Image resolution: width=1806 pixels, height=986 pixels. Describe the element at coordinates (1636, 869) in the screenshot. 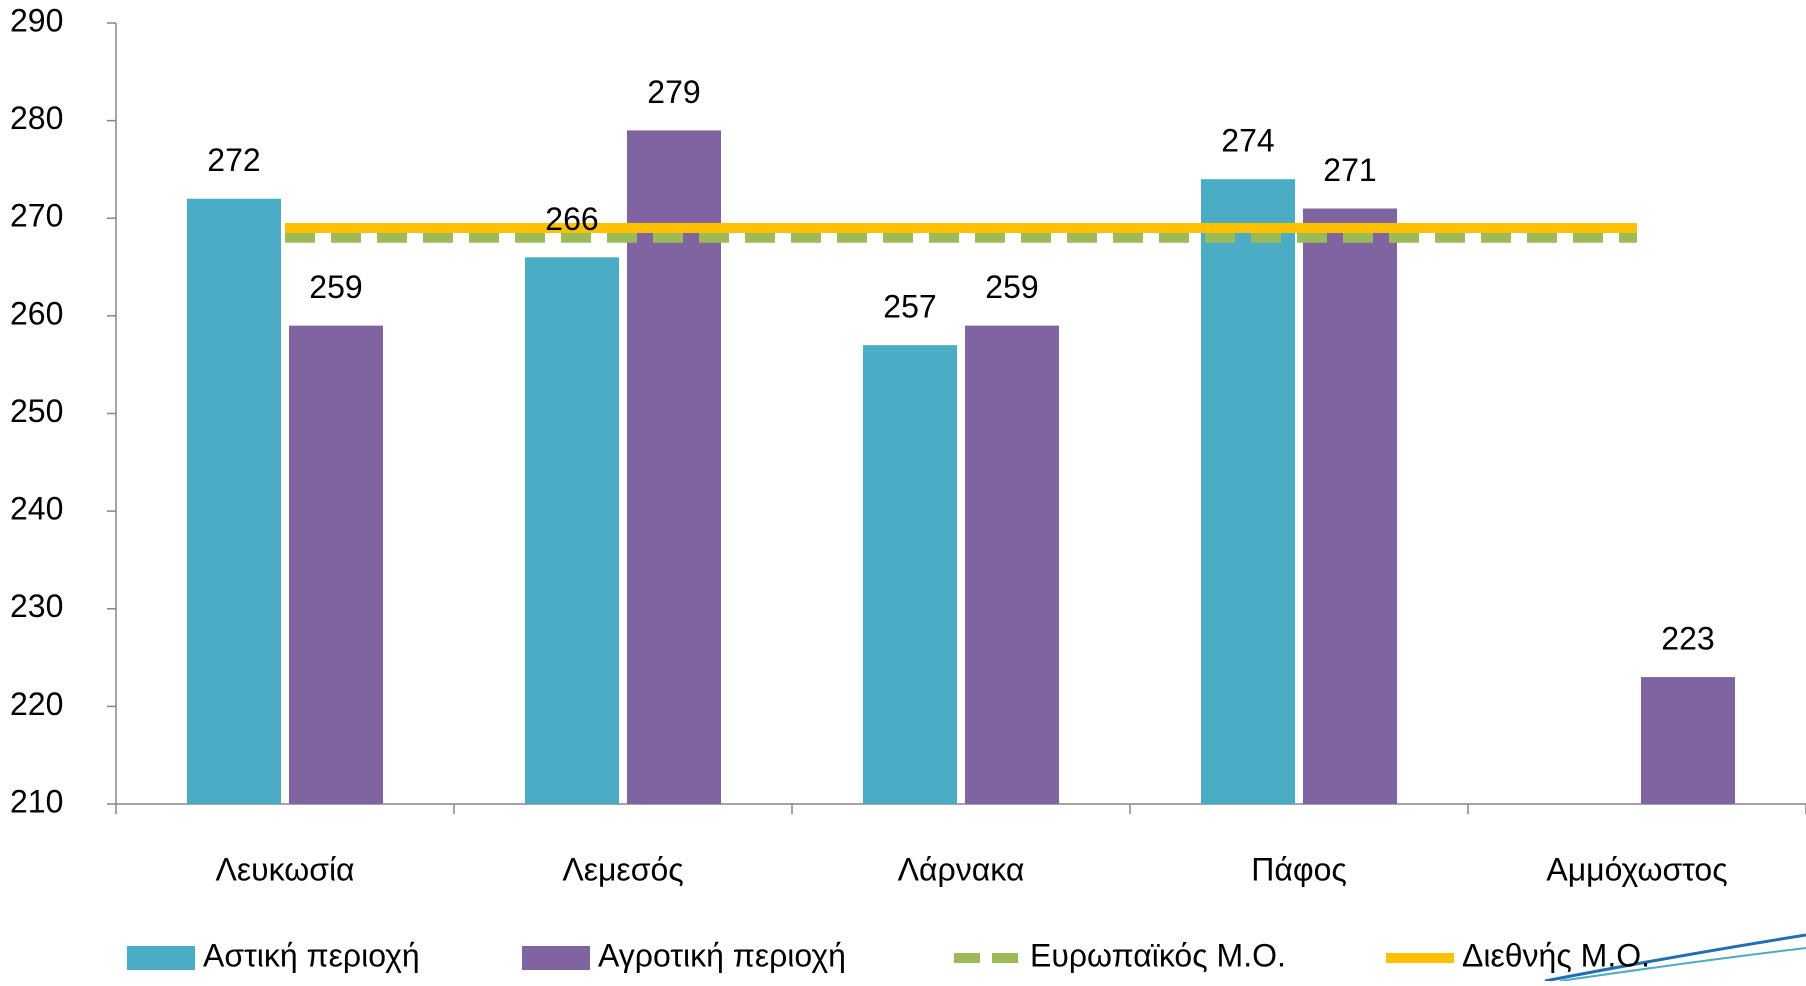

I see `x-tick-label: Αμμόχωστος` at that location.